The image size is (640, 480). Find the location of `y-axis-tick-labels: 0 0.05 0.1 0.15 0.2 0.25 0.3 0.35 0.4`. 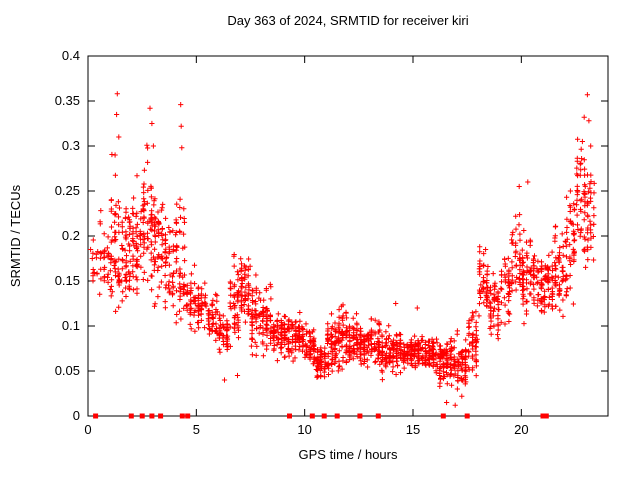

y-axis-tick-labels: 0 0.05 0.1 0.15 0.2 0.25 0.3 0.35 0.4 is located at coordinates (67, 235).